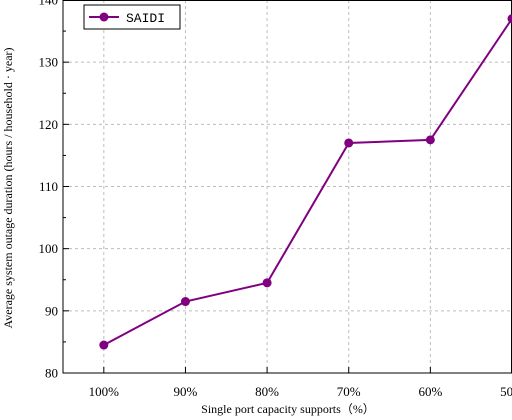 This screenshot has width=512, height=420. I want to click on x-tick-label: 60%, so click(430, 391).